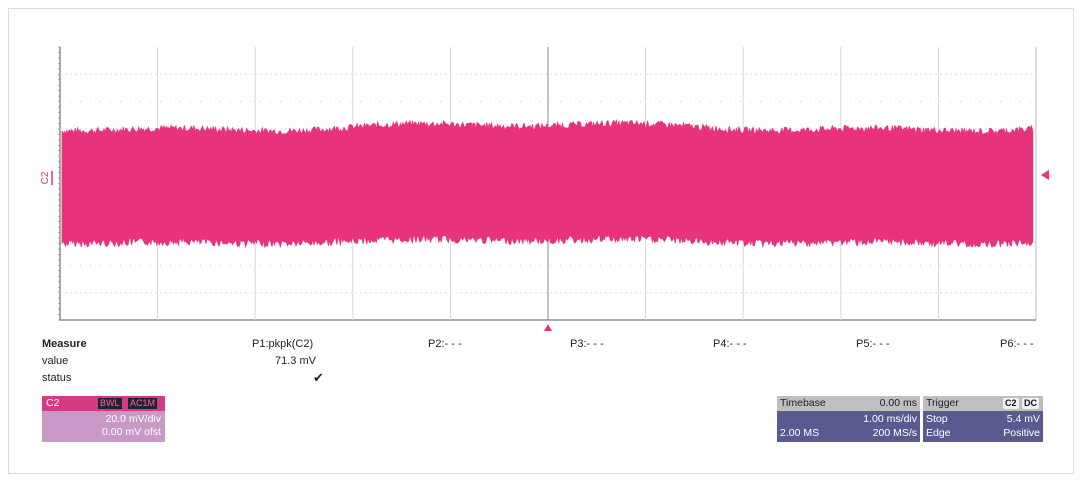  Describe the element at coordinates (55, 361) in the screenshot. I see `measure-value-label: value` at that location.